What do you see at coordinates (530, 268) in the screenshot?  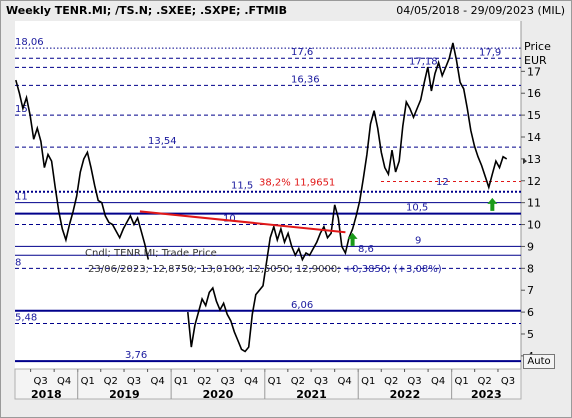 I see `y-tick-label: 8` at bounding box center [530, 268].